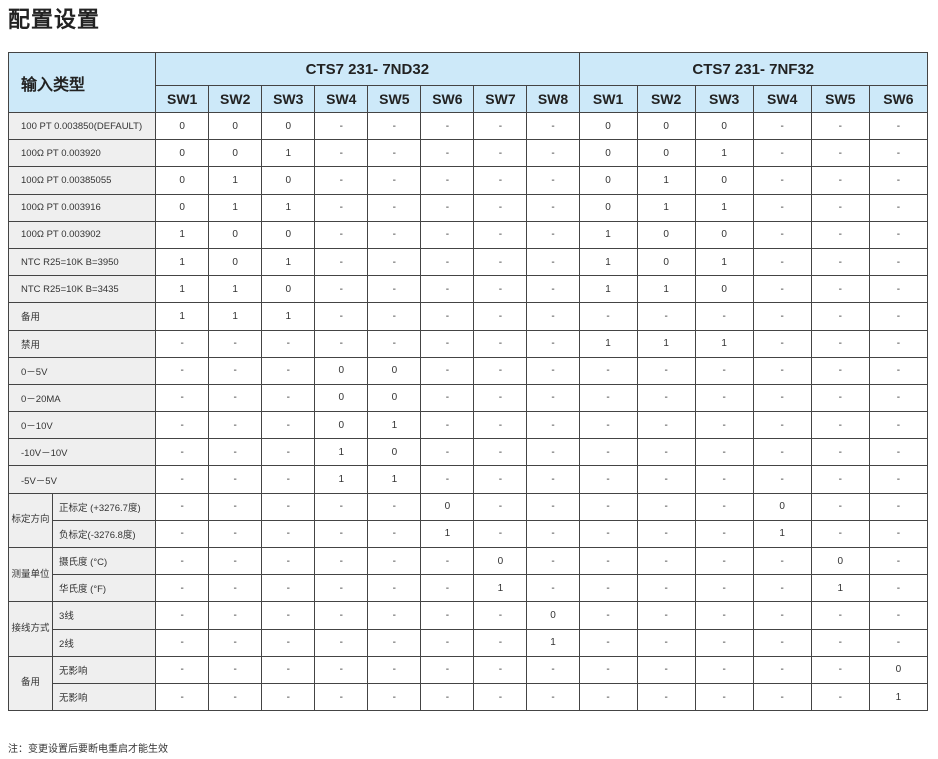 The width and height of the screenshot is (938, 759). I want to click on row-label: NTC R25=10K B=3950, so click(82, 262).